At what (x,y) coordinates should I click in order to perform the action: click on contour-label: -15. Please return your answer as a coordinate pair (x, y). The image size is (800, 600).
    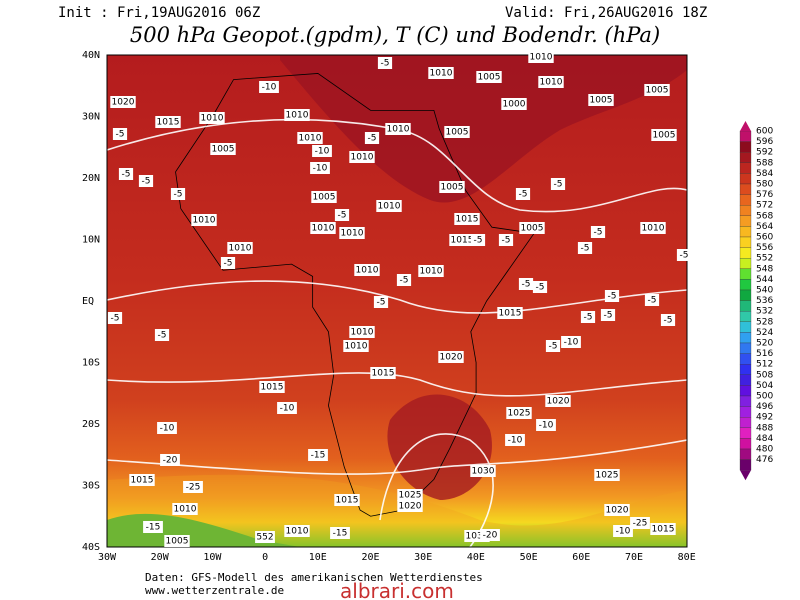
    Looking at the image, I should click on (318, 456).